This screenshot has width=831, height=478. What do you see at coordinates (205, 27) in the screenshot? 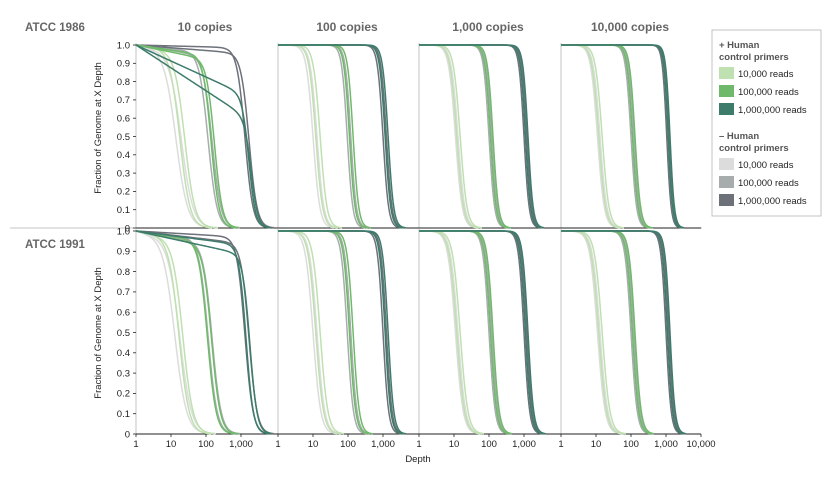
I see `column-title-10-copies: 10 copies` at bounding box center [205, 27].